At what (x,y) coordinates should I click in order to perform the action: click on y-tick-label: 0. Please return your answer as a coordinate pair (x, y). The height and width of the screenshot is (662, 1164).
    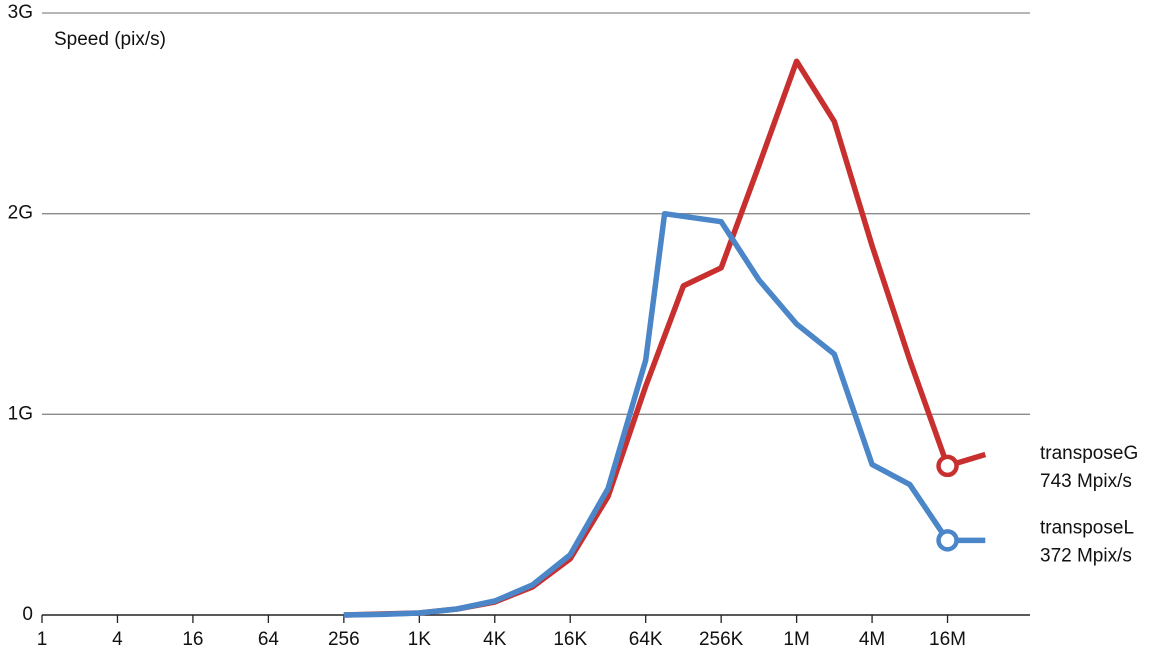
    Looking at the image, I should click on (27, 614).